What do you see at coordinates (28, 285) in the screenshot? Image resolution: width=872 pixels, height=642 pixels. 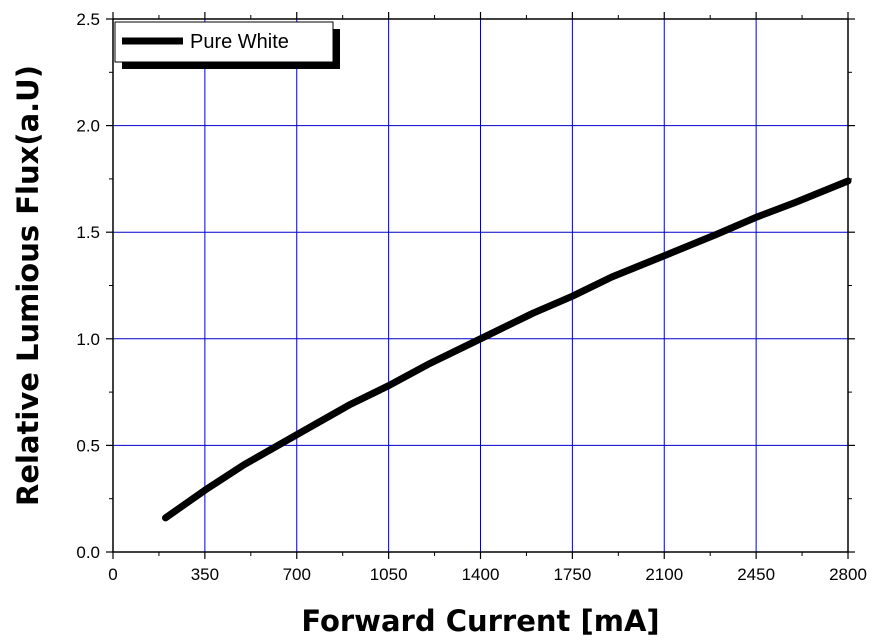 I see `y-axis-title: Relative Lumious Flux(a.U)` at bounding box center [28, 285].